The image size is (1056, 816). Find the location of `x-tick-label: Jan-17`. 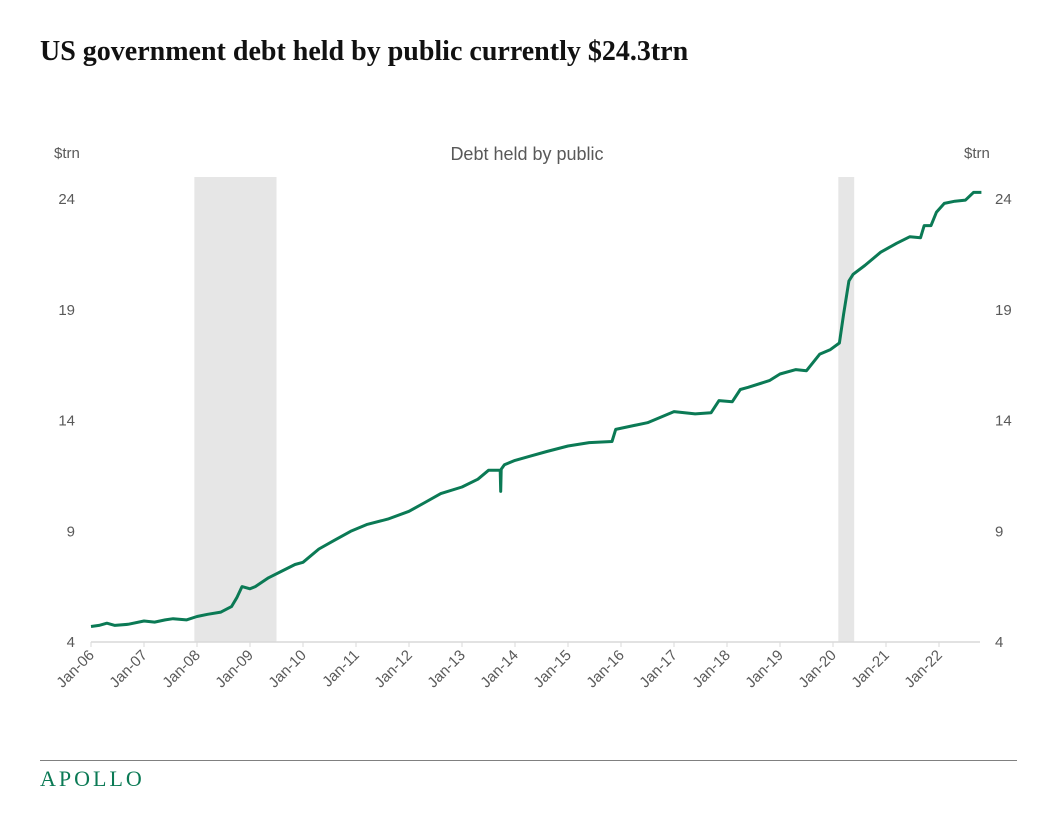

x-tick-label: Jan-17 is located at coordinates (658, 669).